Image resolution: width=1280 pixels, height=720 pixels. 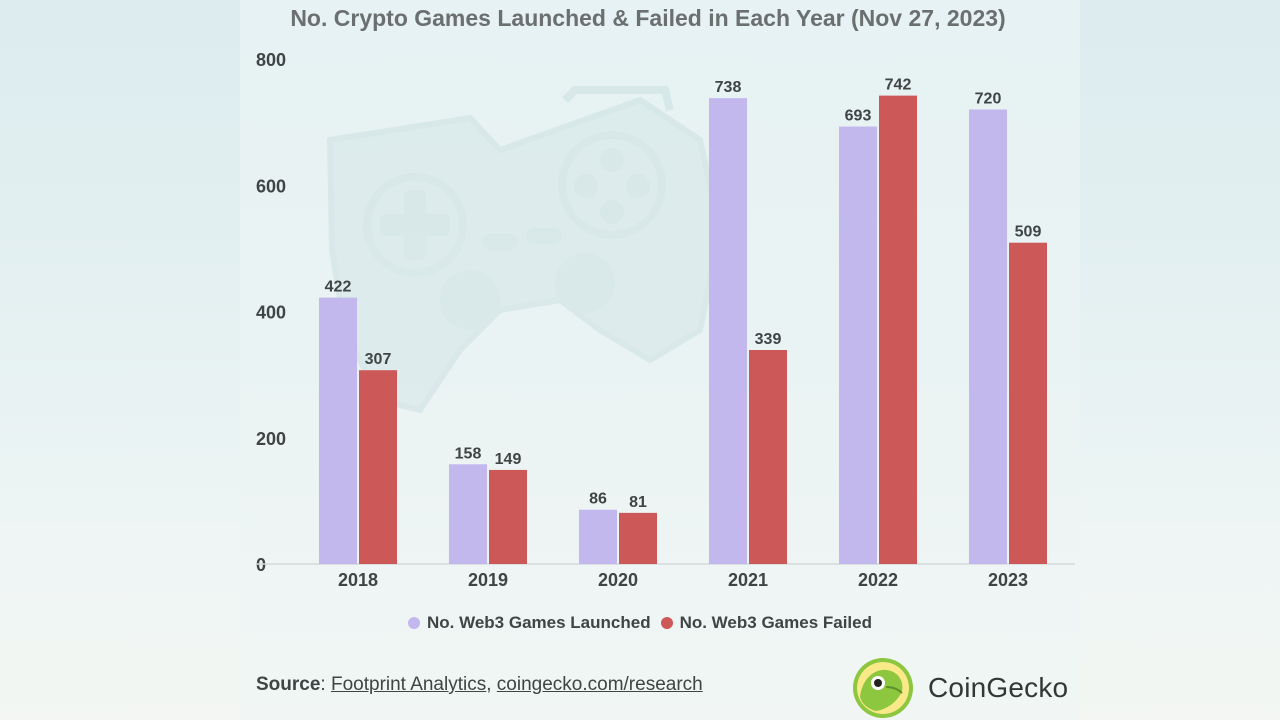 I want to click on x-tick-label: 2022, so click(x=878, y=580).